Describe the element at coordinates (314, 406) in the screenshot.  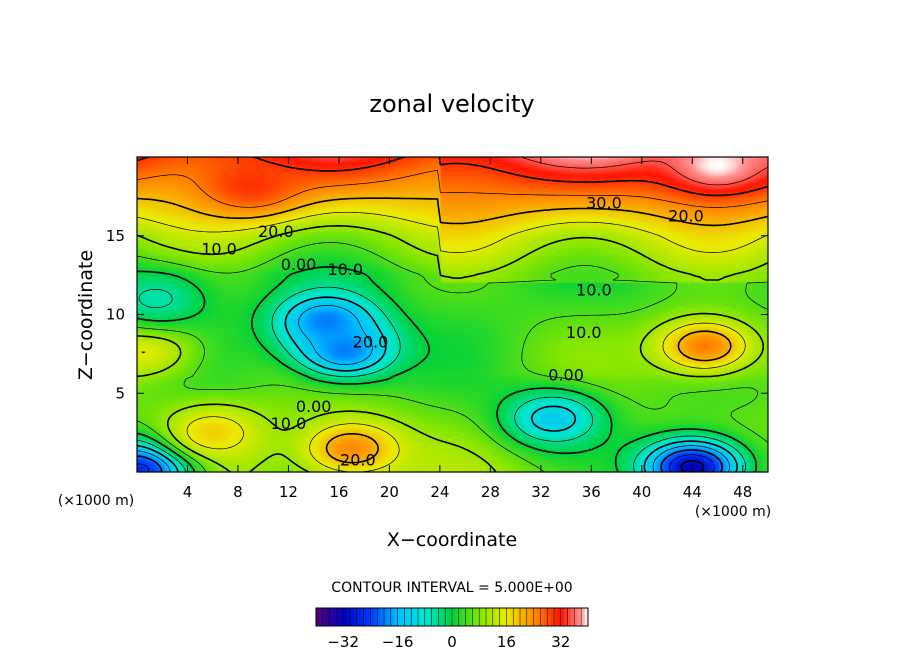
I see `contour-label: 0.00` at that location.